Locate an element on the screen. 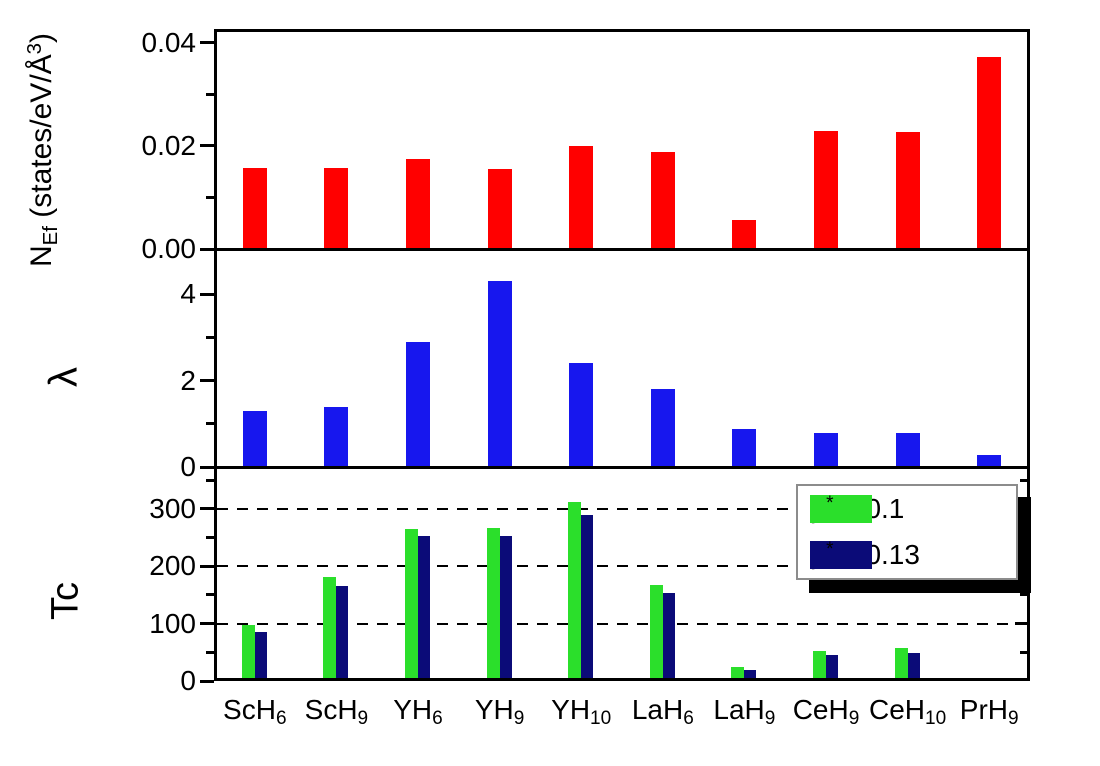 The image size is (1100, 766). legend-box: μ* = 0.1 μ* = 0.13 is located at coordinates (907, 532).